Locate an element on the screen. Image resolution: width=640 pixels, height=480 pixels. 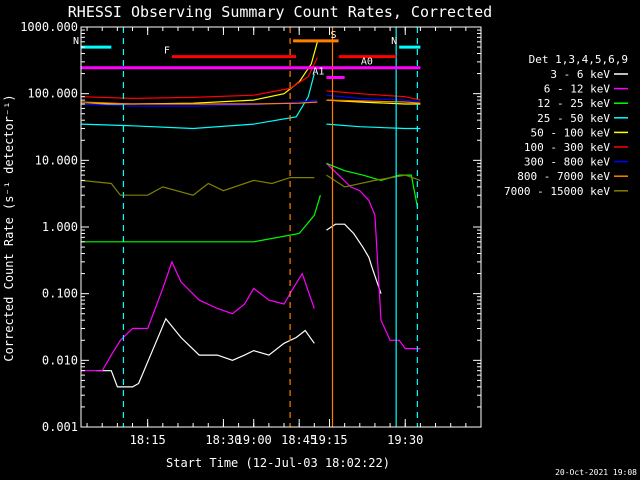
x-tick-label: 18:45 is located at coordinates (299, 440).